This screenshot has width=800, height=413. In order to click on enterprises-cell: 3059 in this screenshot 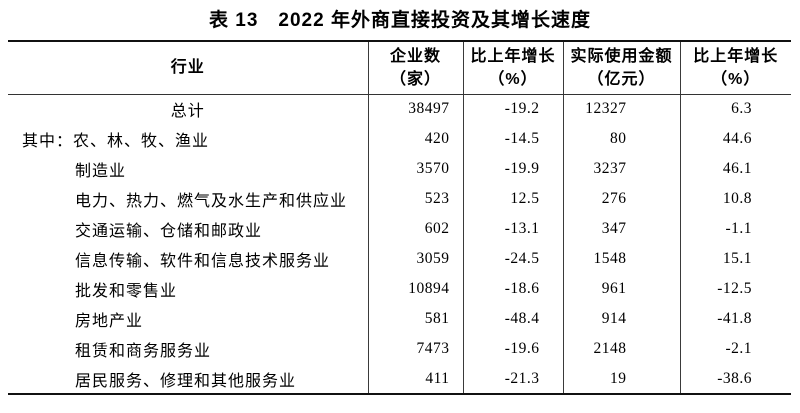, I will do `click(415, 259)`.